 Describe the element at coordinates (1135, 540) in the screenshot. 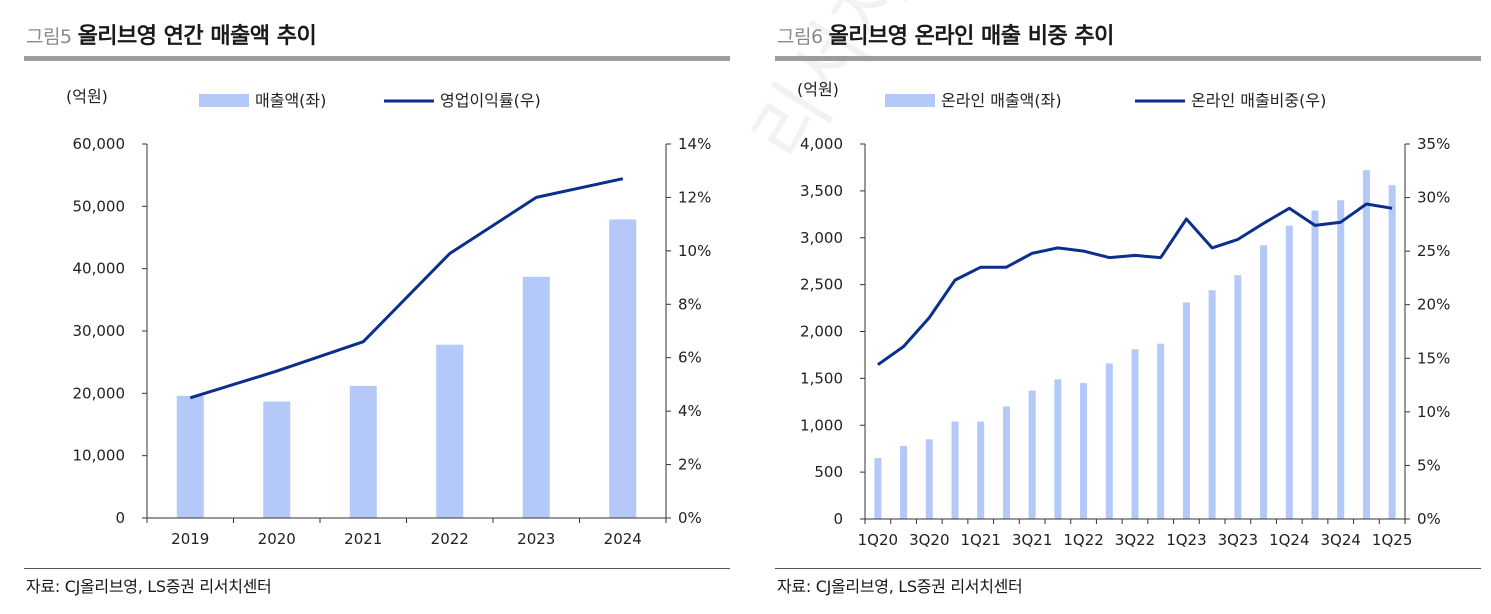

I see `x-tick-label: 3Q22` at that location.